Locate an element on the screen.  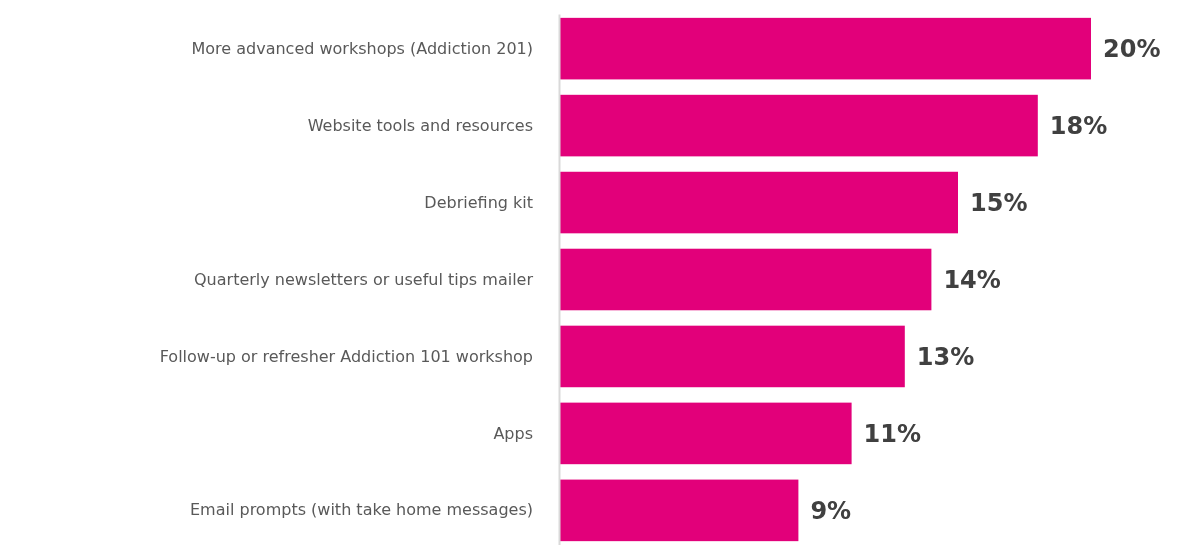
y-tick-label: More advanced workshops (Addiction 201) is located at coordinates (362, 48).